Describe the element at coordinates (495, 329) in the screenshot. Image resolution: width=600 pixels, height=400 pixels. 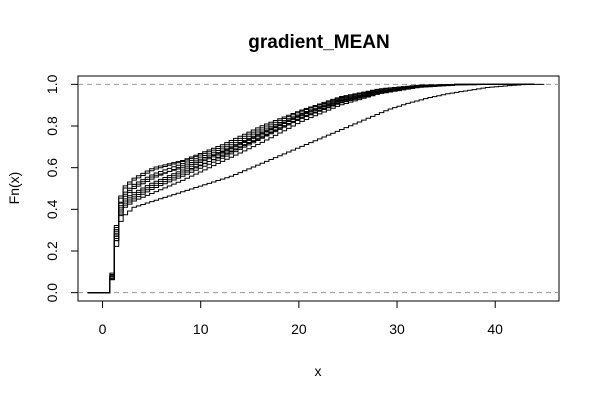
I see `x-tick-label: 40` at that location.